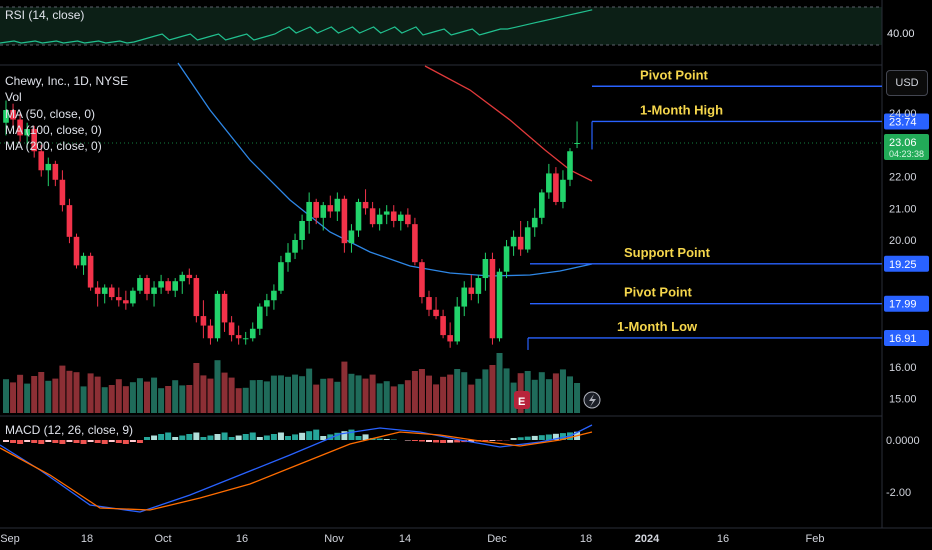 This screenshot has width=932, height=550. Describe the element at coordinates (69, 430) in the screenshot. I see `macd-label: MACD (12, 26, close, 9)` at that location.